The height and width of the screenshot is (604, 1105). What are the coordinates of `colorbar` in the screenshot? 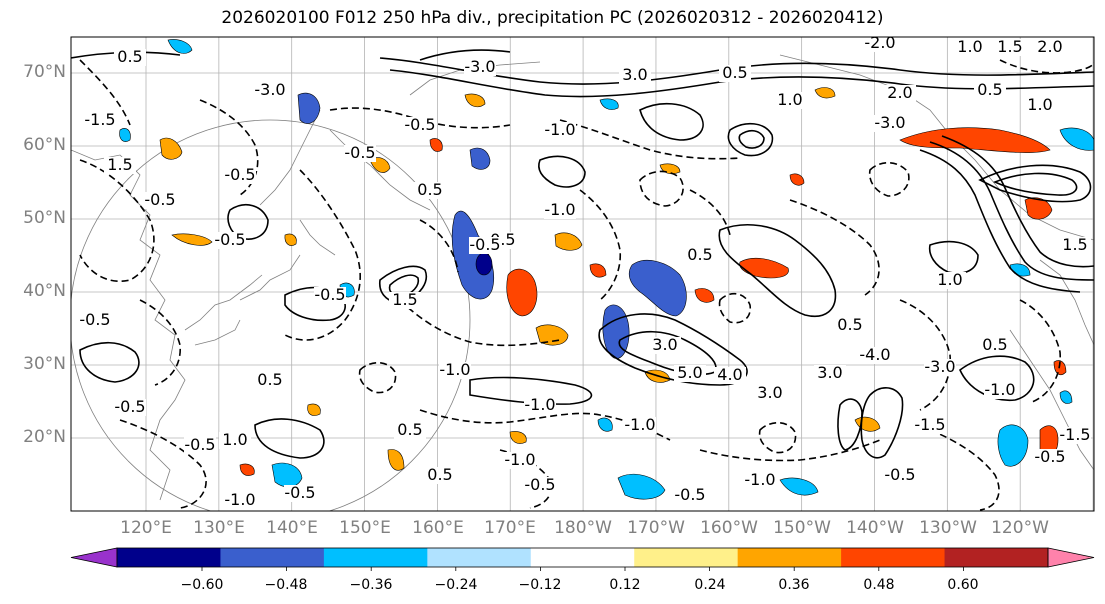 It's located at (582, 559).